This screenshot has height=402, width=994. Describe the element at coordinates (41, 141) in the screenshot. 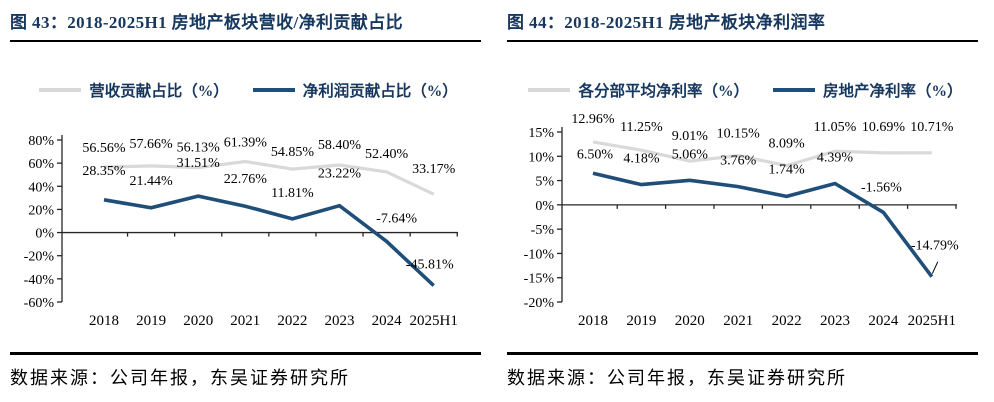

I see `y-tick-label: 80%` at that location.